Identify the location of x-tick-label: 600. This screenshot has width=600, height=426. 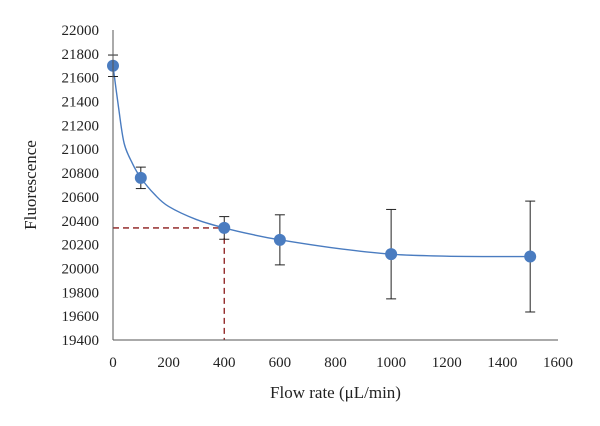
(280, 363).